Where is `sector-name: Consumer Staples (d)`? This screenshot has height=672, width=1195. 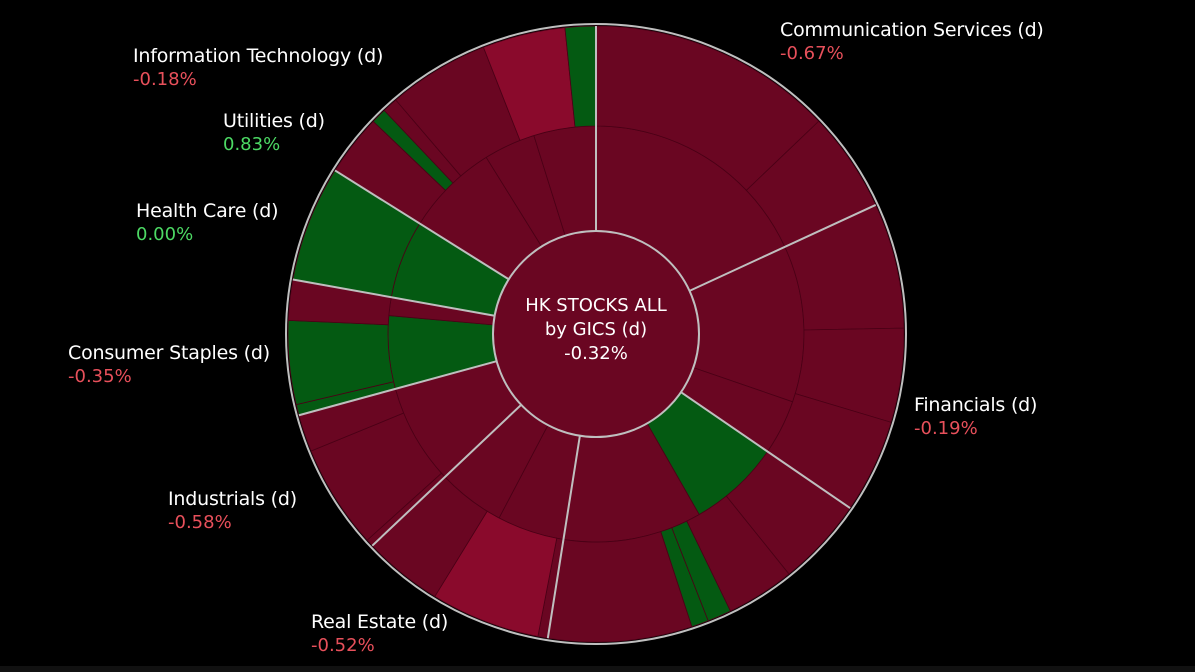 sector-name: Consumer Staples (d) is located at coordinates (169, 353).